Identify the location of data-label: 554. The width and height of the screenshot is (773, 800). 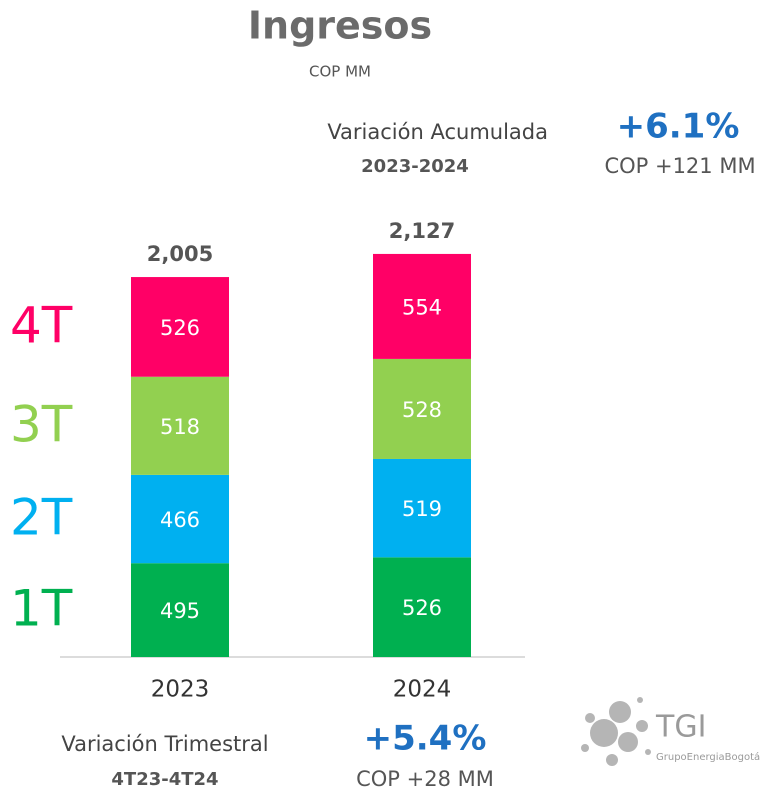
(422, 307).